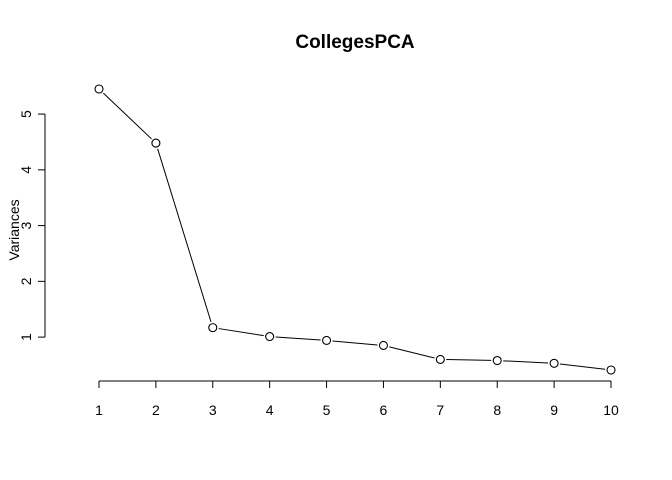 The height and width of the screenshot is (480, 672). Describe the element at coordinates (357, 399) in the screenshot. I see `x-axis: 1 2 3 4 5 6 7 8 9 10` at that location.